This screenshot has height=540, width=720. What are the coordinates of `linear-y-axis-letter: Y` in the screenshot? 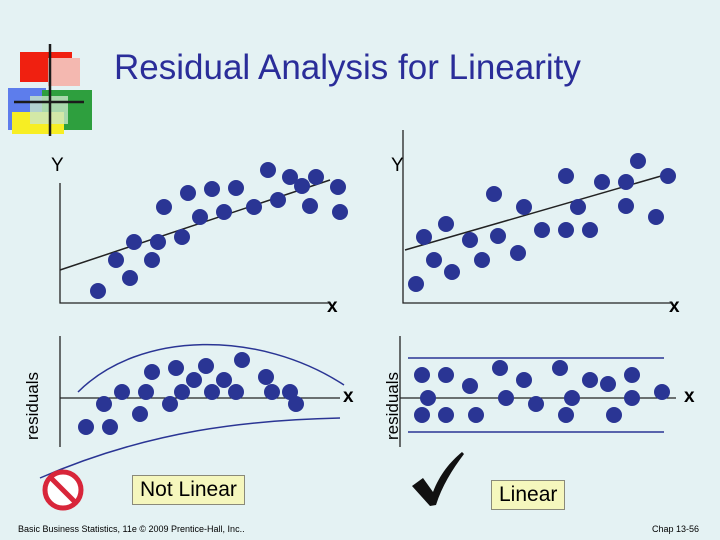 It's located at (397, 165).